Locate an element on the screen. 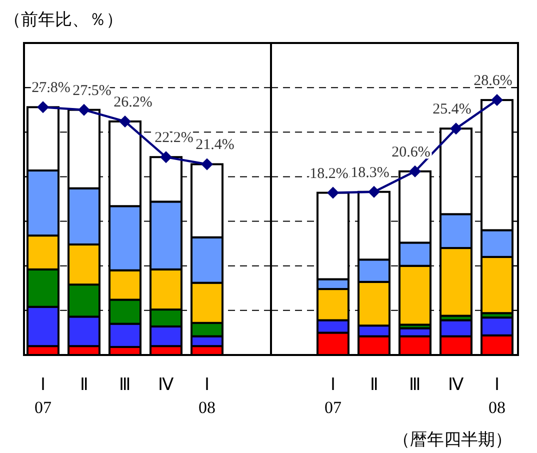 The height and width of the screenshot is (453, 537). y-axis-title: （前年比、％） is located at coordinates (63, 19).